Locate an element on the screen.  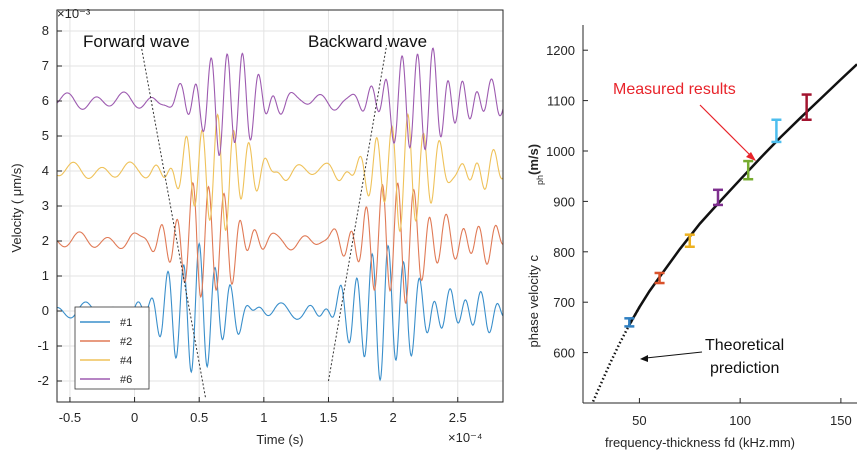
right-y-tick-label: 1100 is located at coordinates (561, 101).